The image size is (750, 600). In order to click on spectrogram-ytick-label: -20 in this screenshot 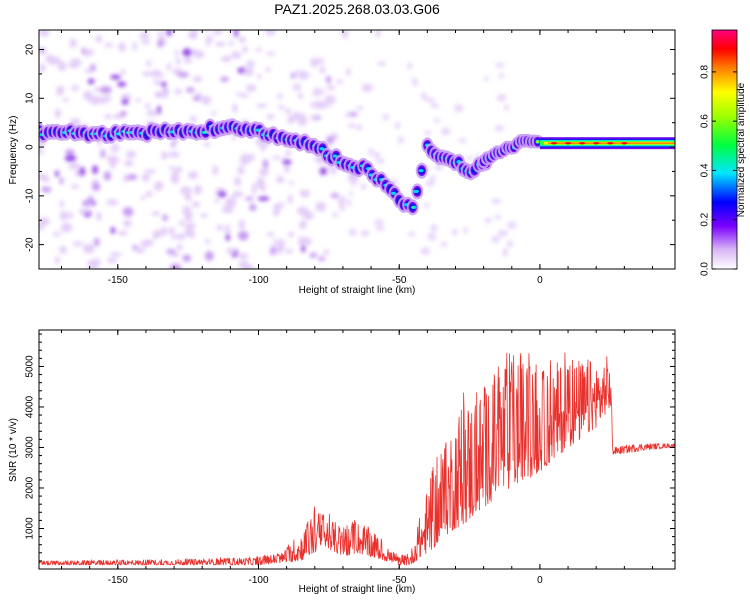, I will do `click(30, 244)`.